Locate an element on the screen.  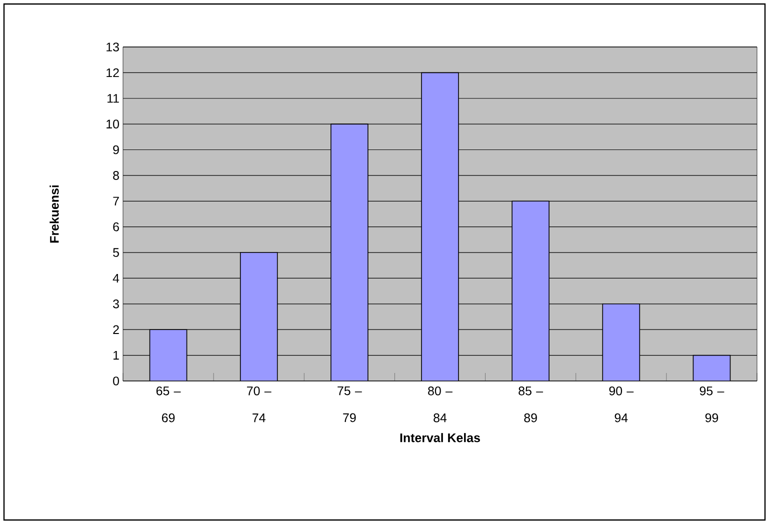
category-label: 95 – 99 is located at coordinates (712, 404).